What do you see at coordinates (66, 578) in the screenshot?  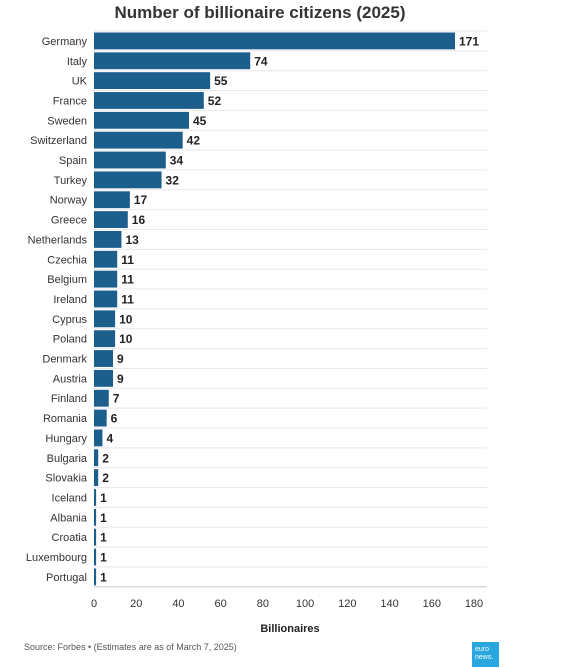 I see `category-label: Portugal` at bounding box center [66, 578].